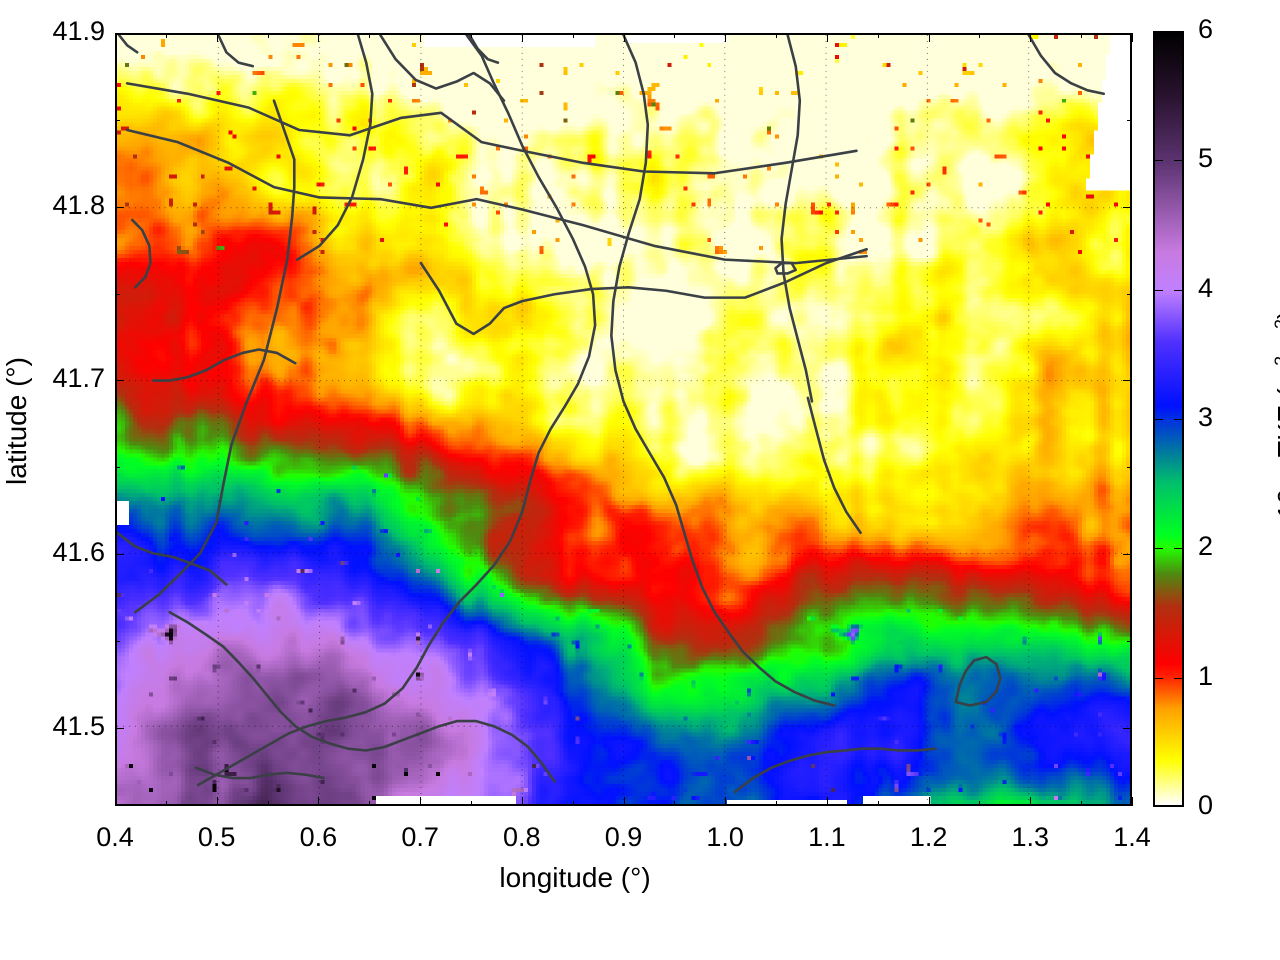 The width and height of the screenshot is (1280, 960). What do you see at coordinates (1276, 442) in the screenshot?
I see `colorbar-title-text: 10m-TKE (m` at bounding box center [1276, 442].